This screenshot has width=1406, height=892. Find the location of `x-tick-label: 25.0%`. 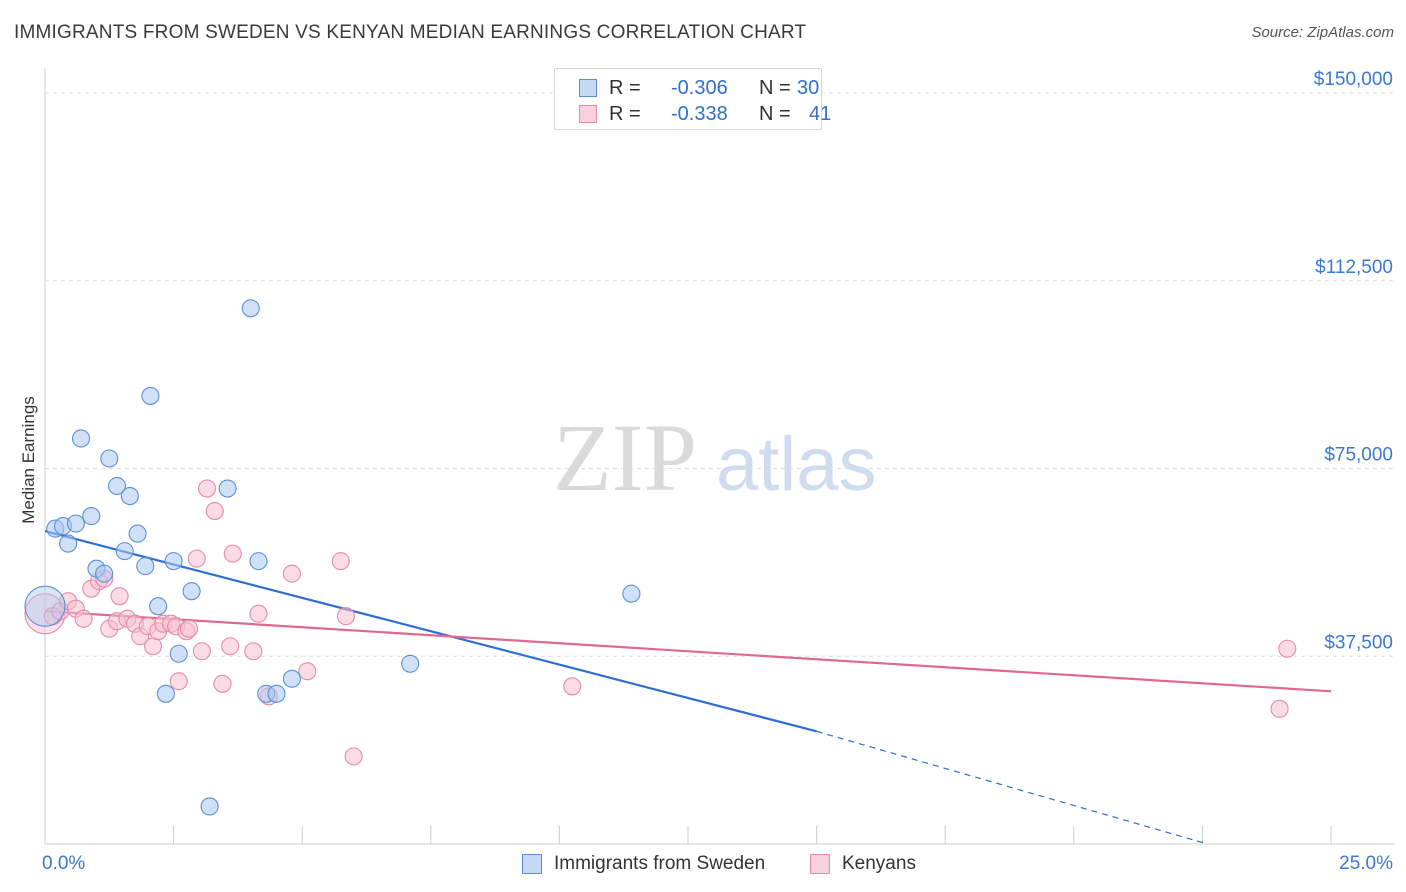

x-tick-label: 25.0% is located at coordinates (1366, 863).